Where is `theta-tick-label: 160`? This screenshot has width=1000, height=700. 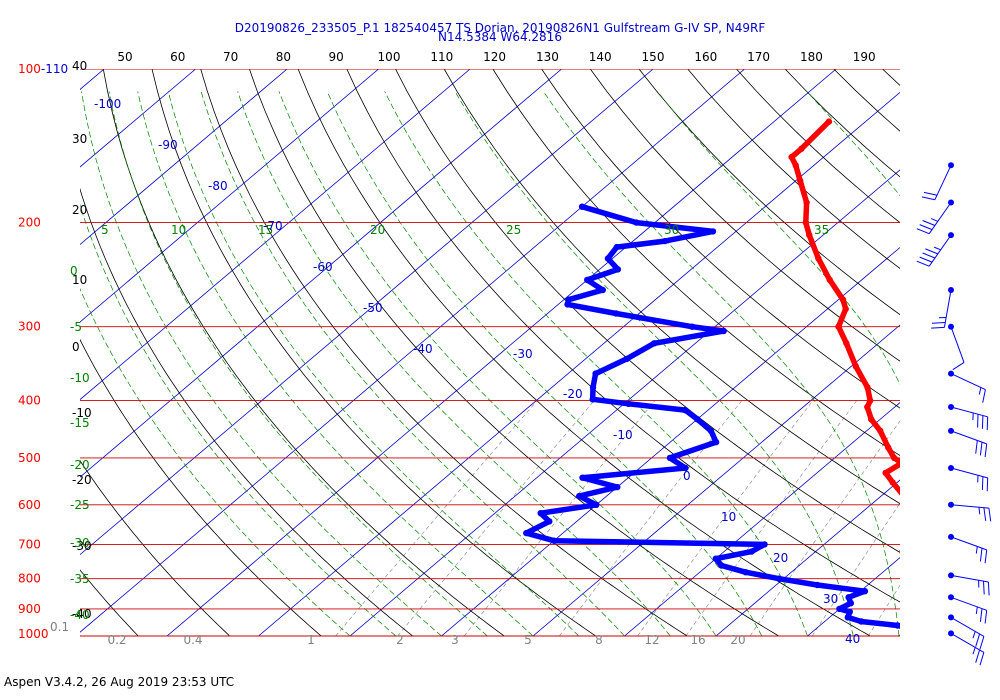 theta-tick-label: 160 is located at coordinates (705, 57).